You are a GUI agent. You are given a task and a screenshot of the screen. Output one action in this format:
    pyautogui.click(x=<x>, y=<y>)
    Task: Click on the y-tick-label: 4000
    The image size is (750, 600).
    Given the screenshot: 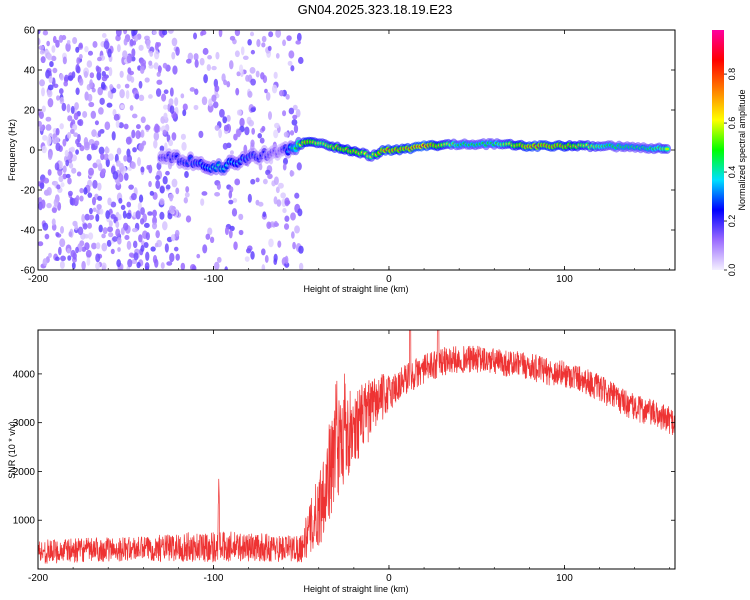 What is the action you would take?
    pyautogui.click(x=24, y=374)
    